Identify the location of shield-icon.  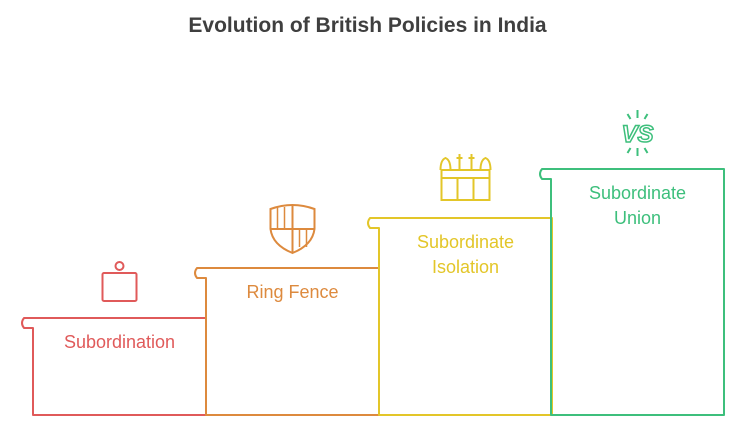
(292, 229).